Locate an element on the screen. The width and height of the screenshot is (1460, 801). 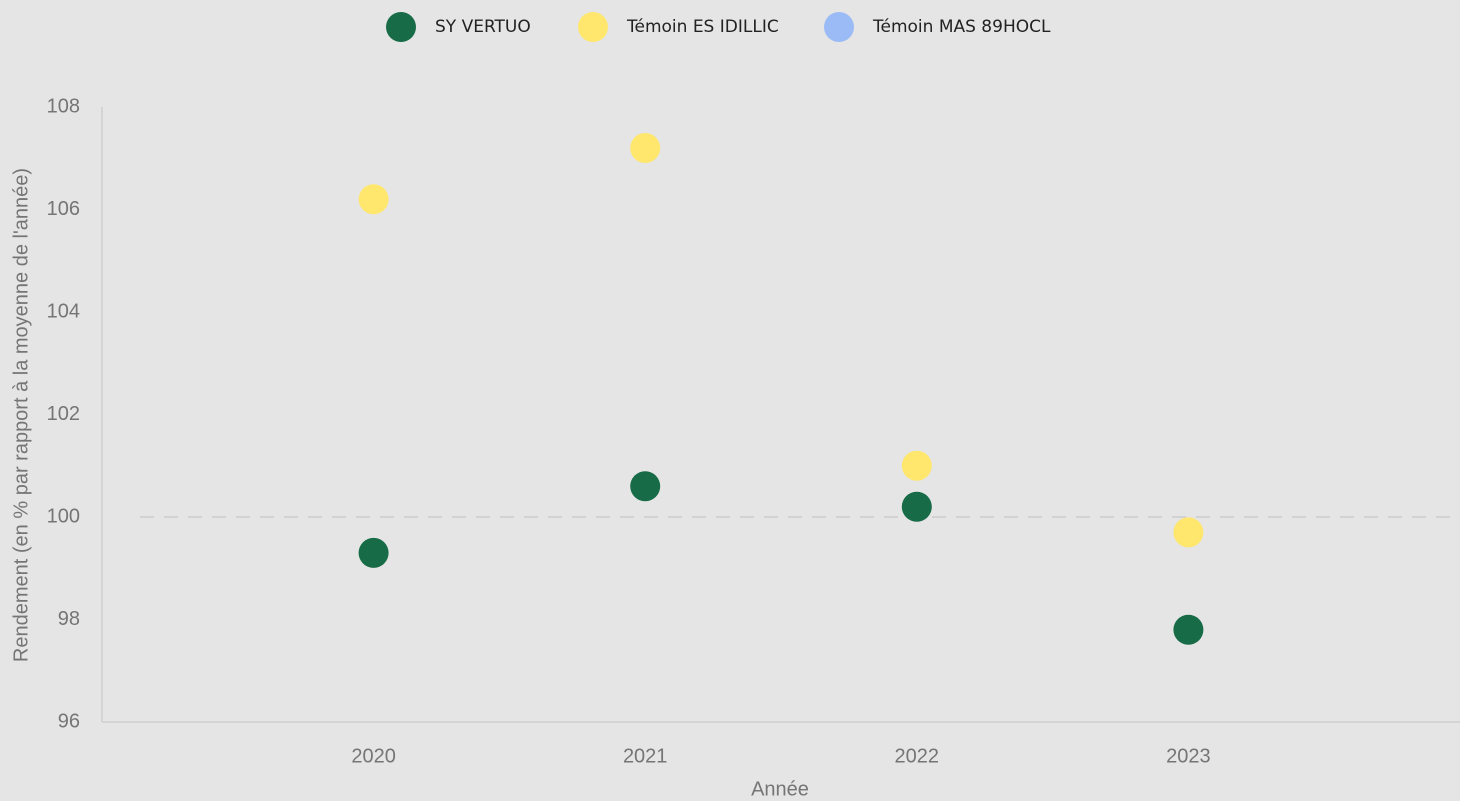
legend-label: SY VERTUO is located at coordinates (483, 27).